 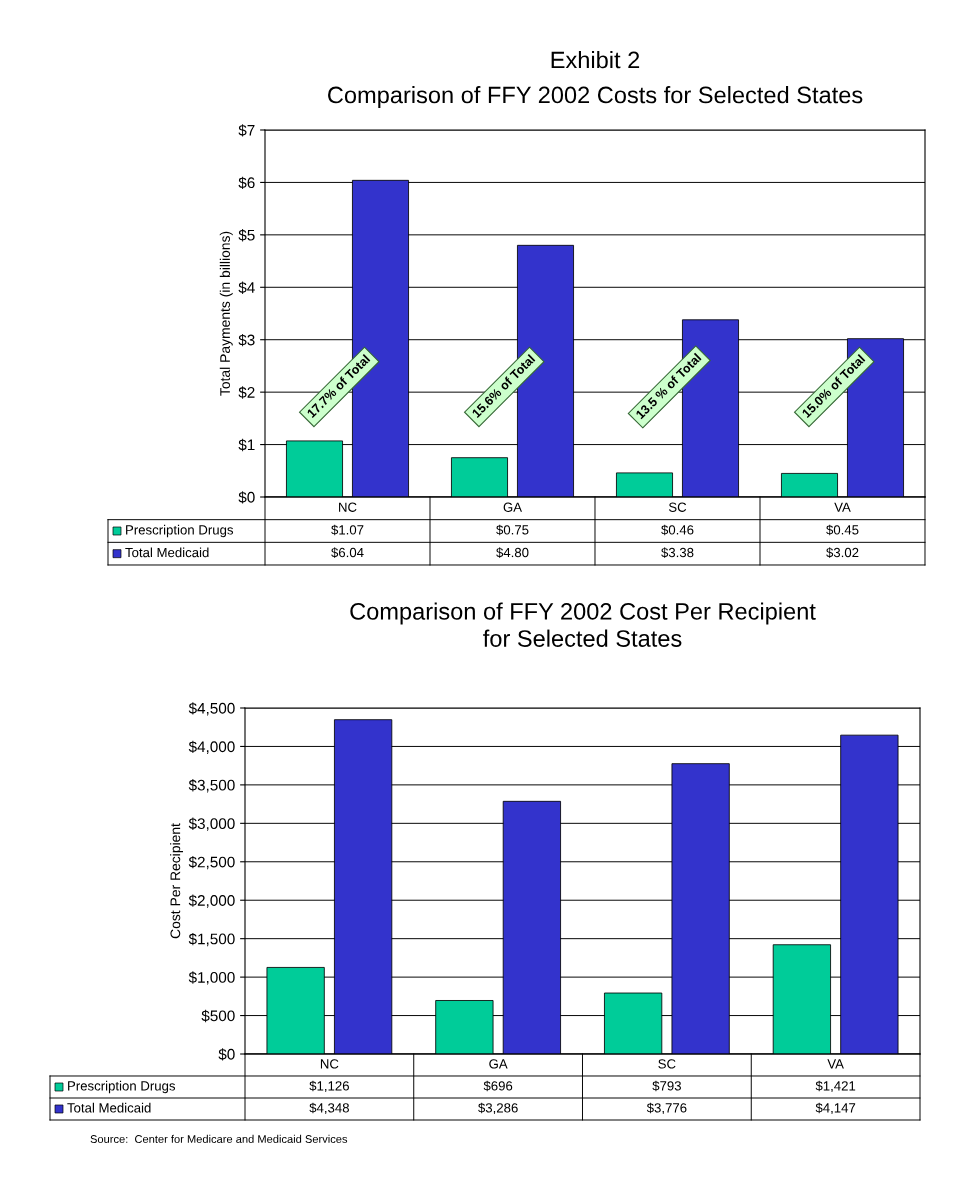 What do you see at coordinates (246, 235) in the screenshot?
I see `y-tick-label: $5` at bounding box center [246, 235].